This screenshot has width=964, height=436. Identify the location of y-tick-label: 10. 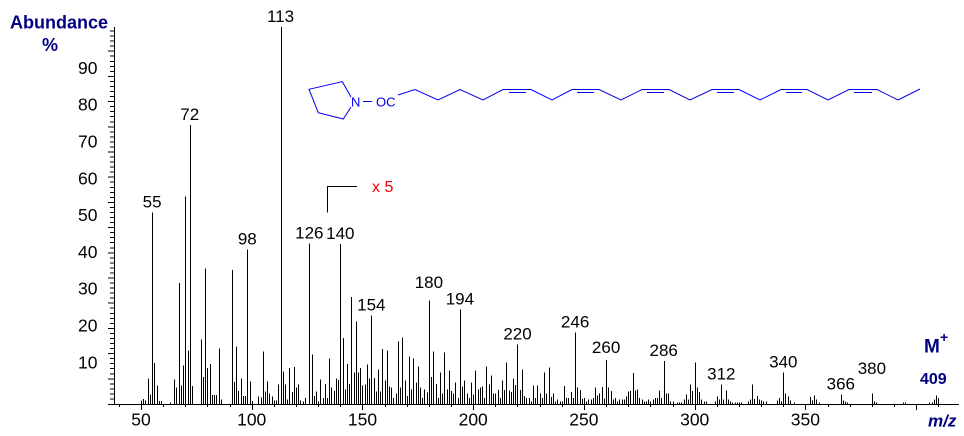
(88, 362).